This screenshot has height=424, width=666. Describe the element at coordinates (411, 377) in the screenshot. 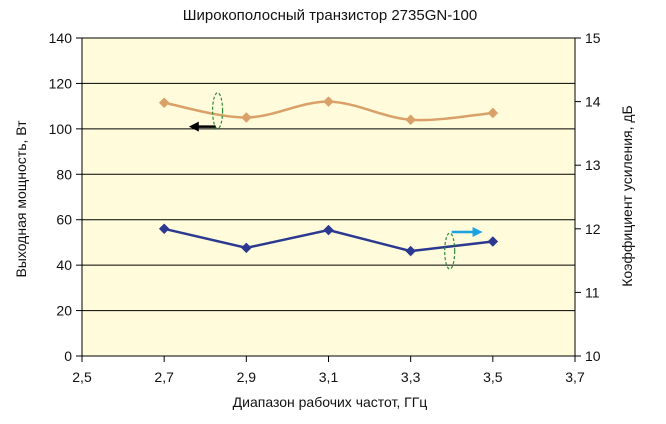

I see `x-tick-label: 3,3` at that location.